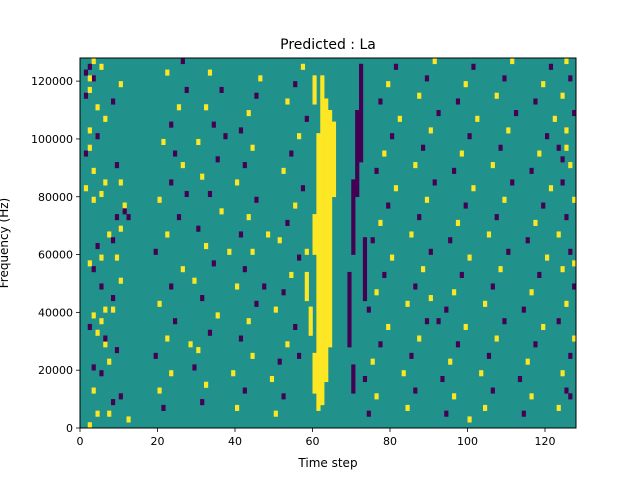  What do you see at coordinates (5, 243) in the screenshot?
I see `y-axis-label: Frequency (Hz)` at bounding box center [5, 243].